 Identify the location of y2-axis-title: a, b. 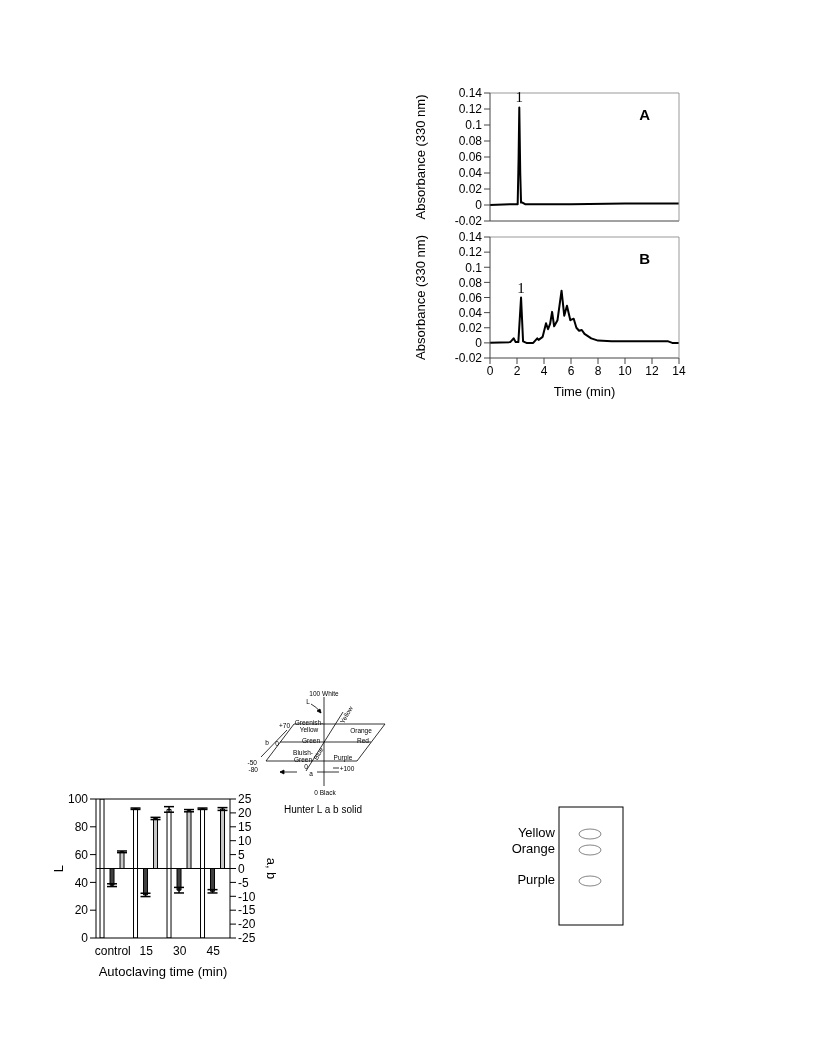
(272, 868).